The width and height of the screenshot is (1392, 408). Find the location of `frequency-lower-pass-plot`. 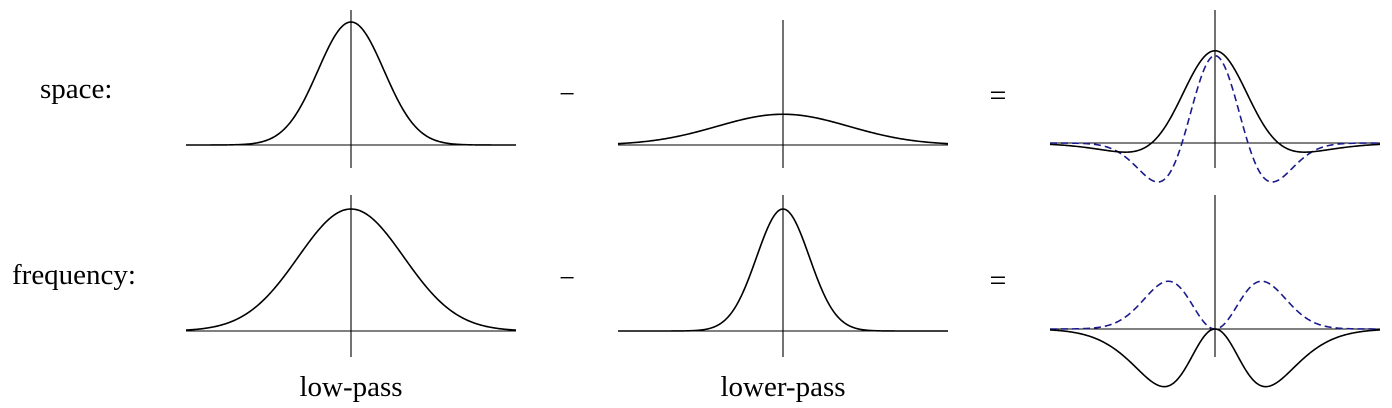

frequency-lower-pass-plot is located at coordinates (783, 276).